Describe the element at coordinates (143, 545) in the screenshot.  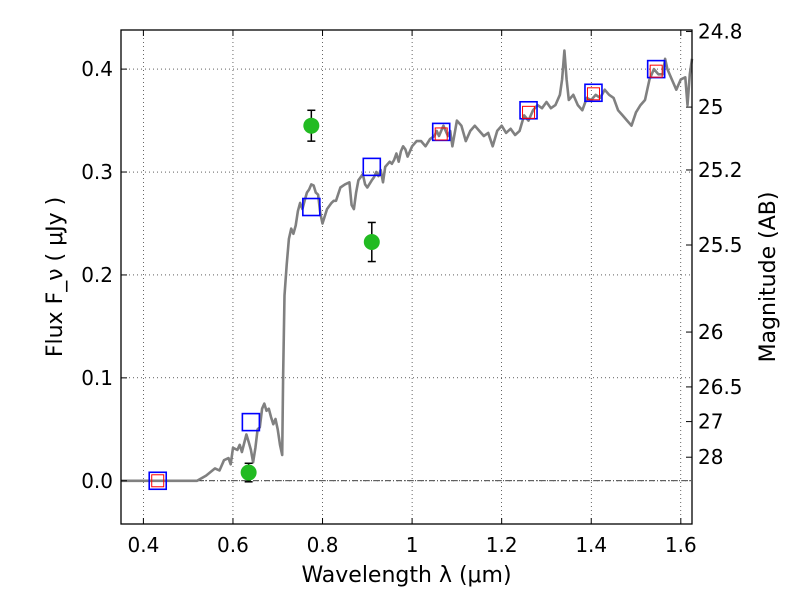
I see `x-tick-label: 0.4` at that location.